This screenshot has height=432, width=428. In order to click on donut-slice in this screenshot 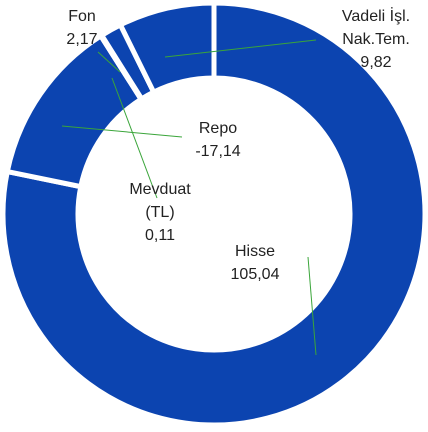, I will do `click(167, 48)`.